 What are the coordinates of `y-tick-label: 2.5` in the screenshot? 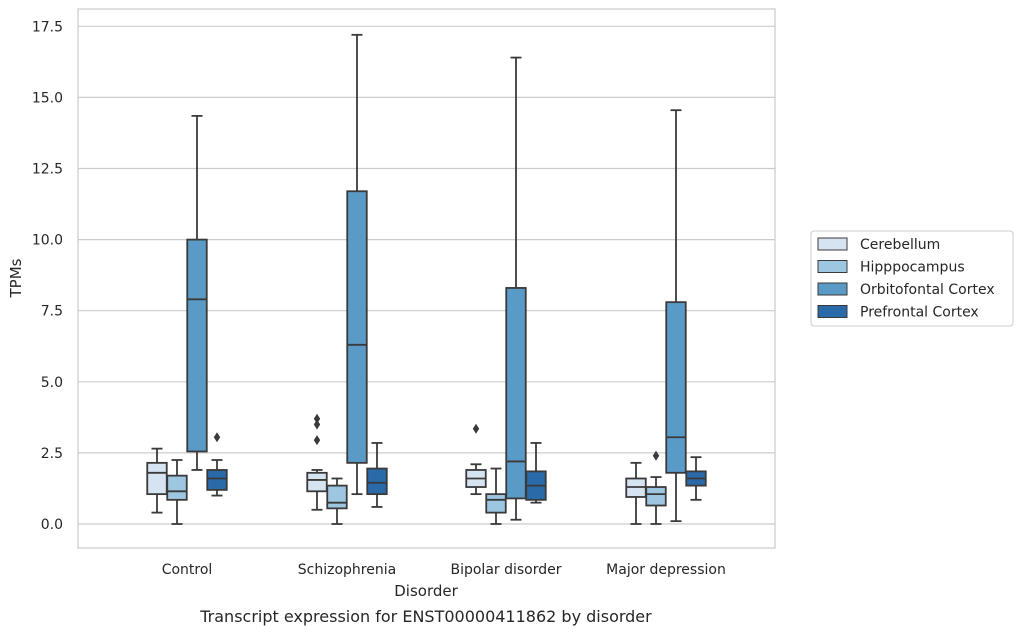 It's located at (52, 454).